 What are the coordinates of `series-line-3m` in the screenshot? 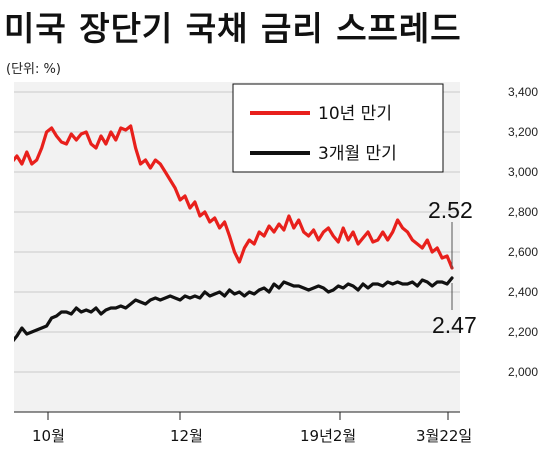 It's located at (234, 309).